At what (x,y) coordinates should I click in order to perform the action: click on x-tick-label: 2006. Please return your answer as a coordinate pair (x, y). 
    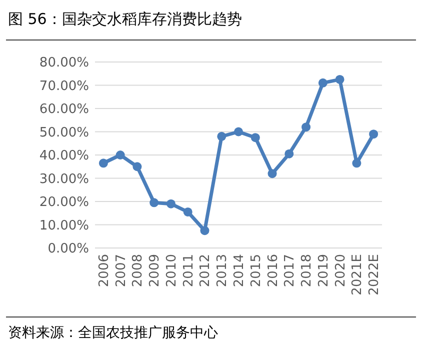
    Looking at the image, I should click on (104, 271).